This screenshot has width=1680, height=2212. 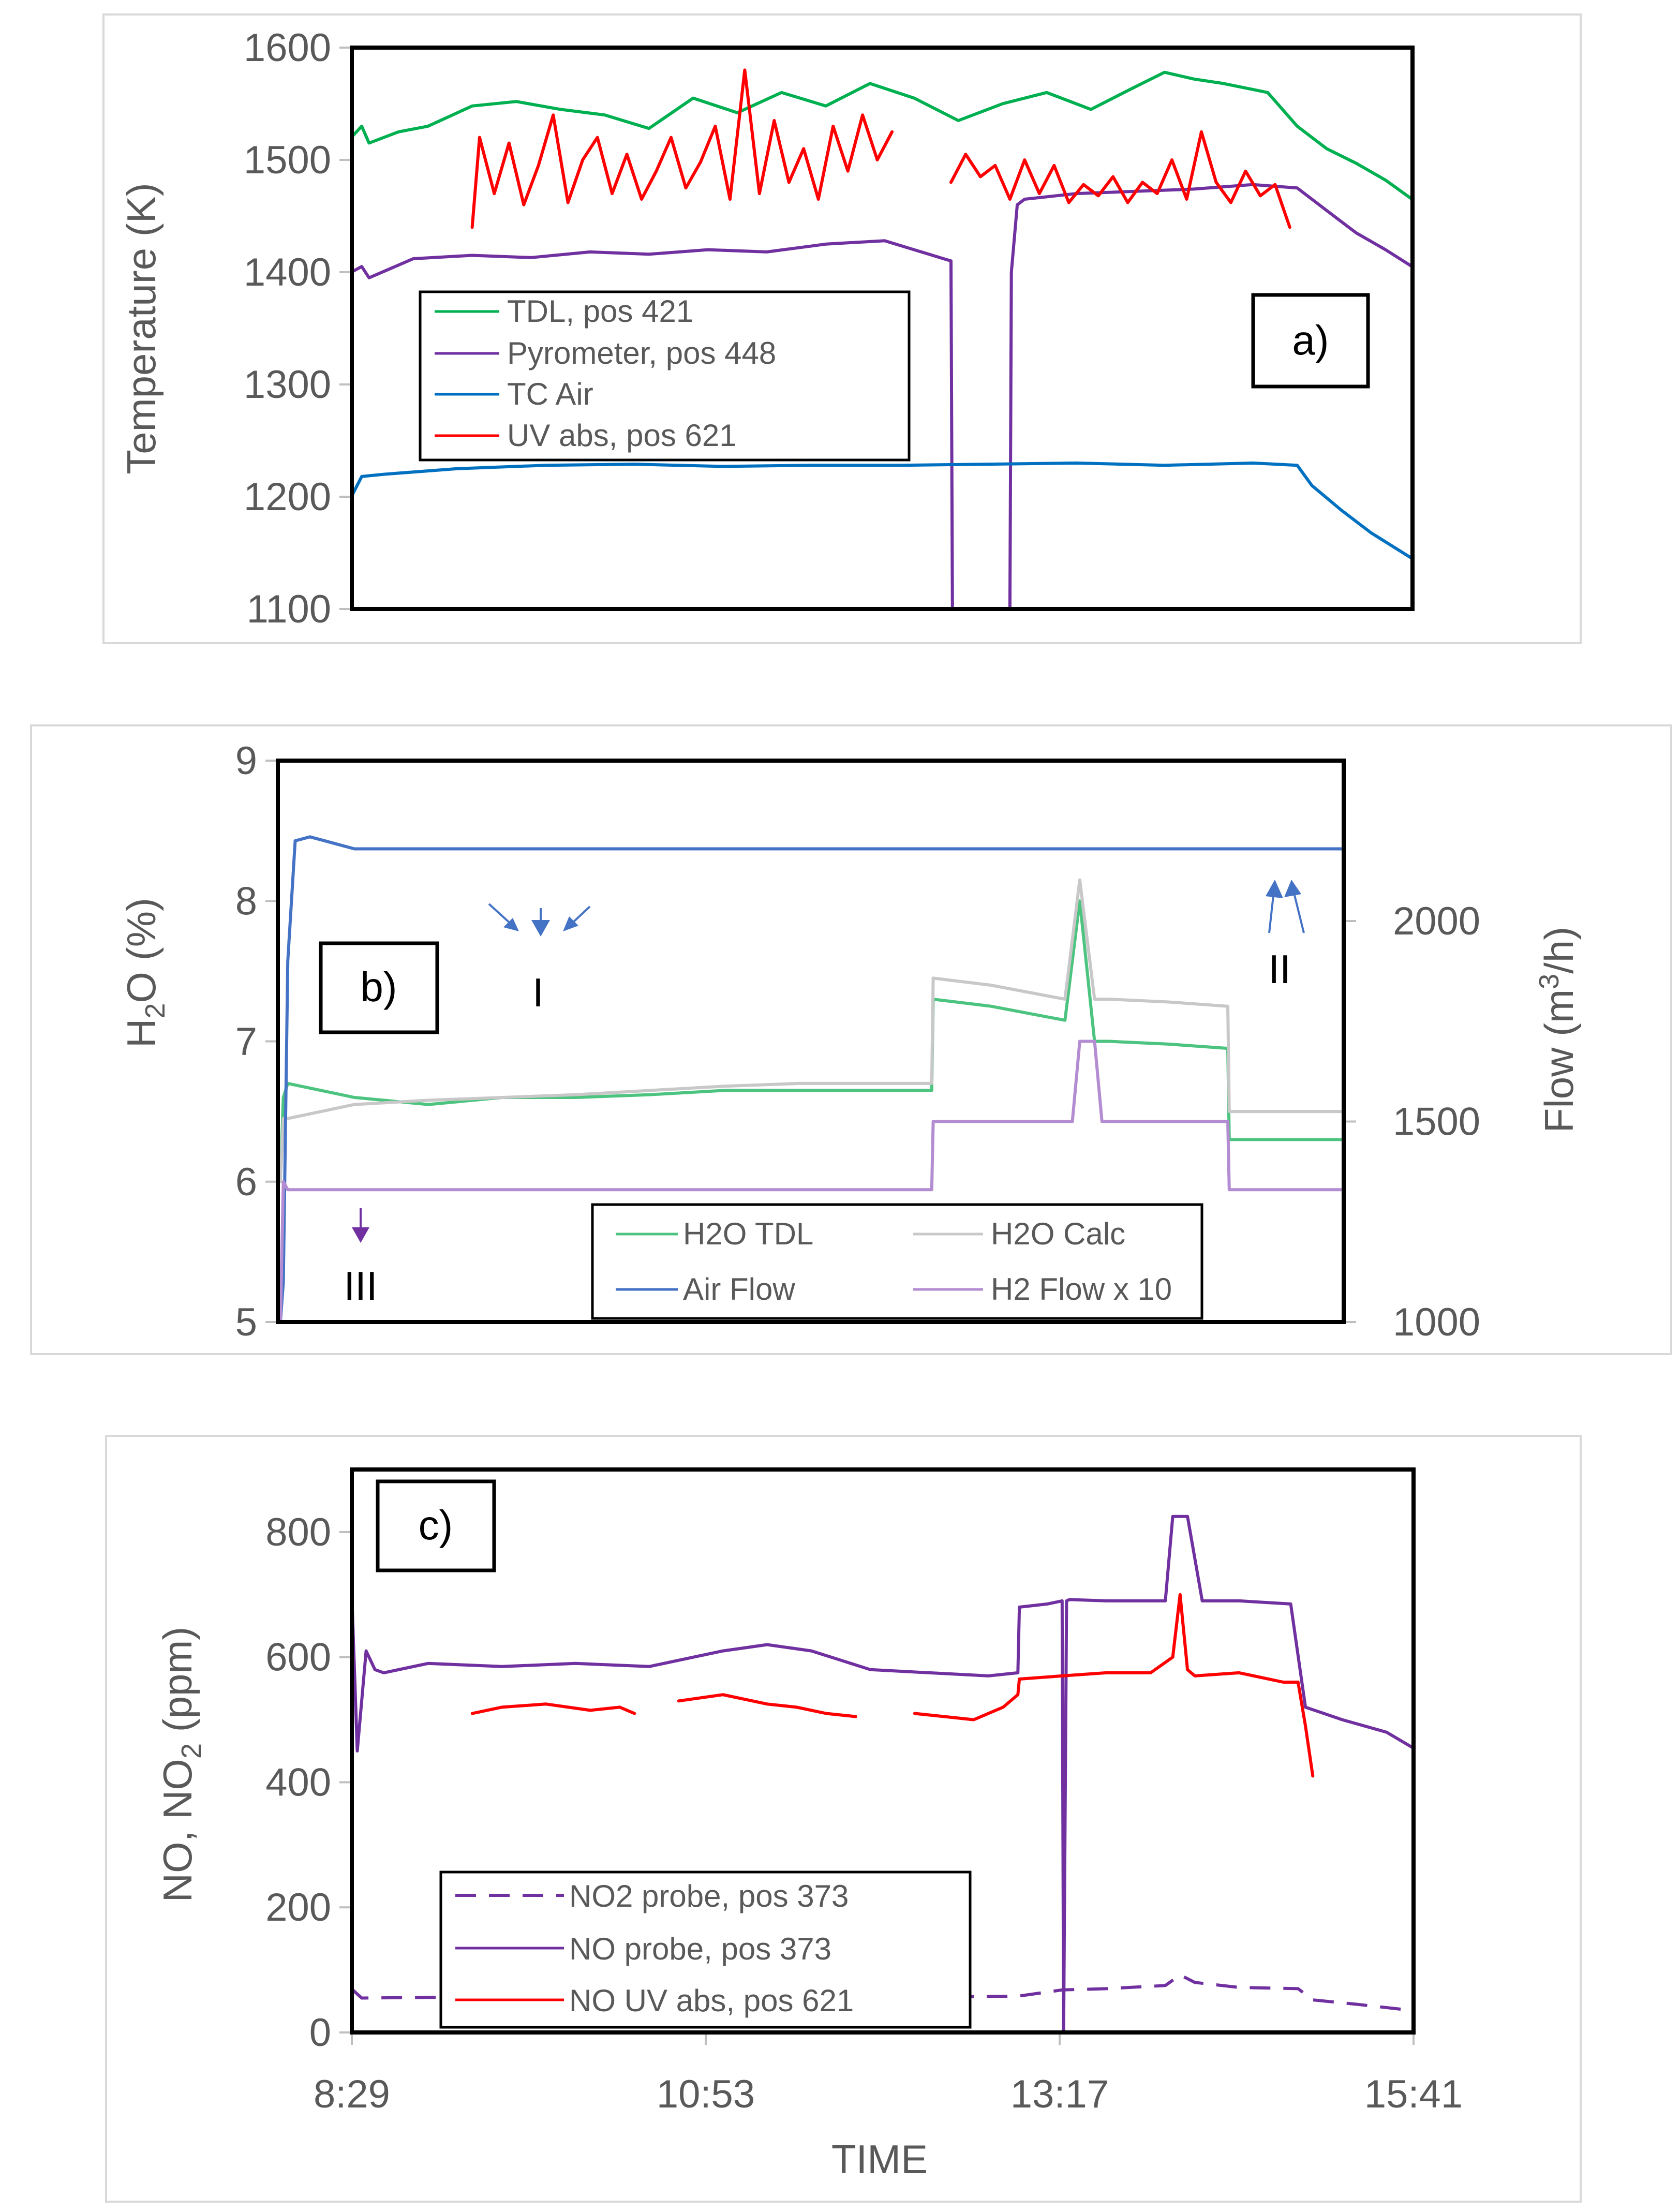 I want to click on legend-label-pyrometer: Pyrometer, pos 448, so click(x=641, y=353).